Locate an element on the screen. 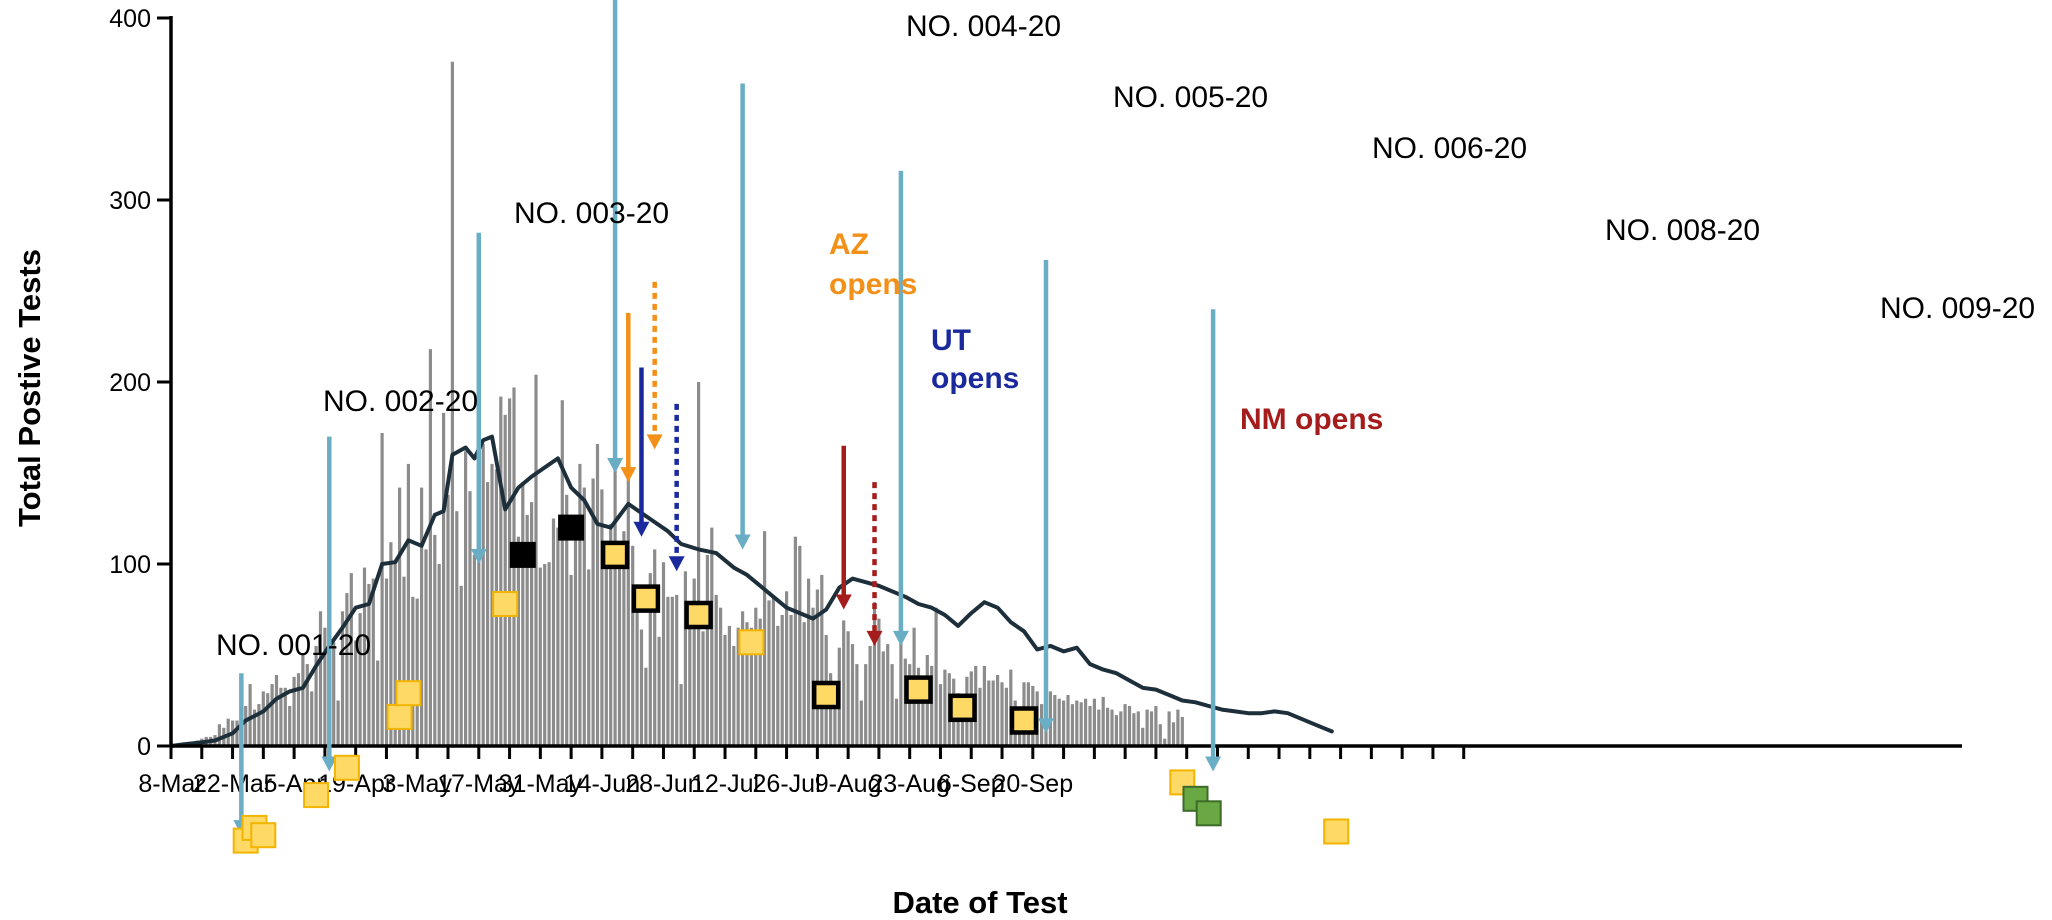 The height and width of the screenshot is (920, 2052). x-tick-label-7: 14-Jun is located at coordinates (602, 784).